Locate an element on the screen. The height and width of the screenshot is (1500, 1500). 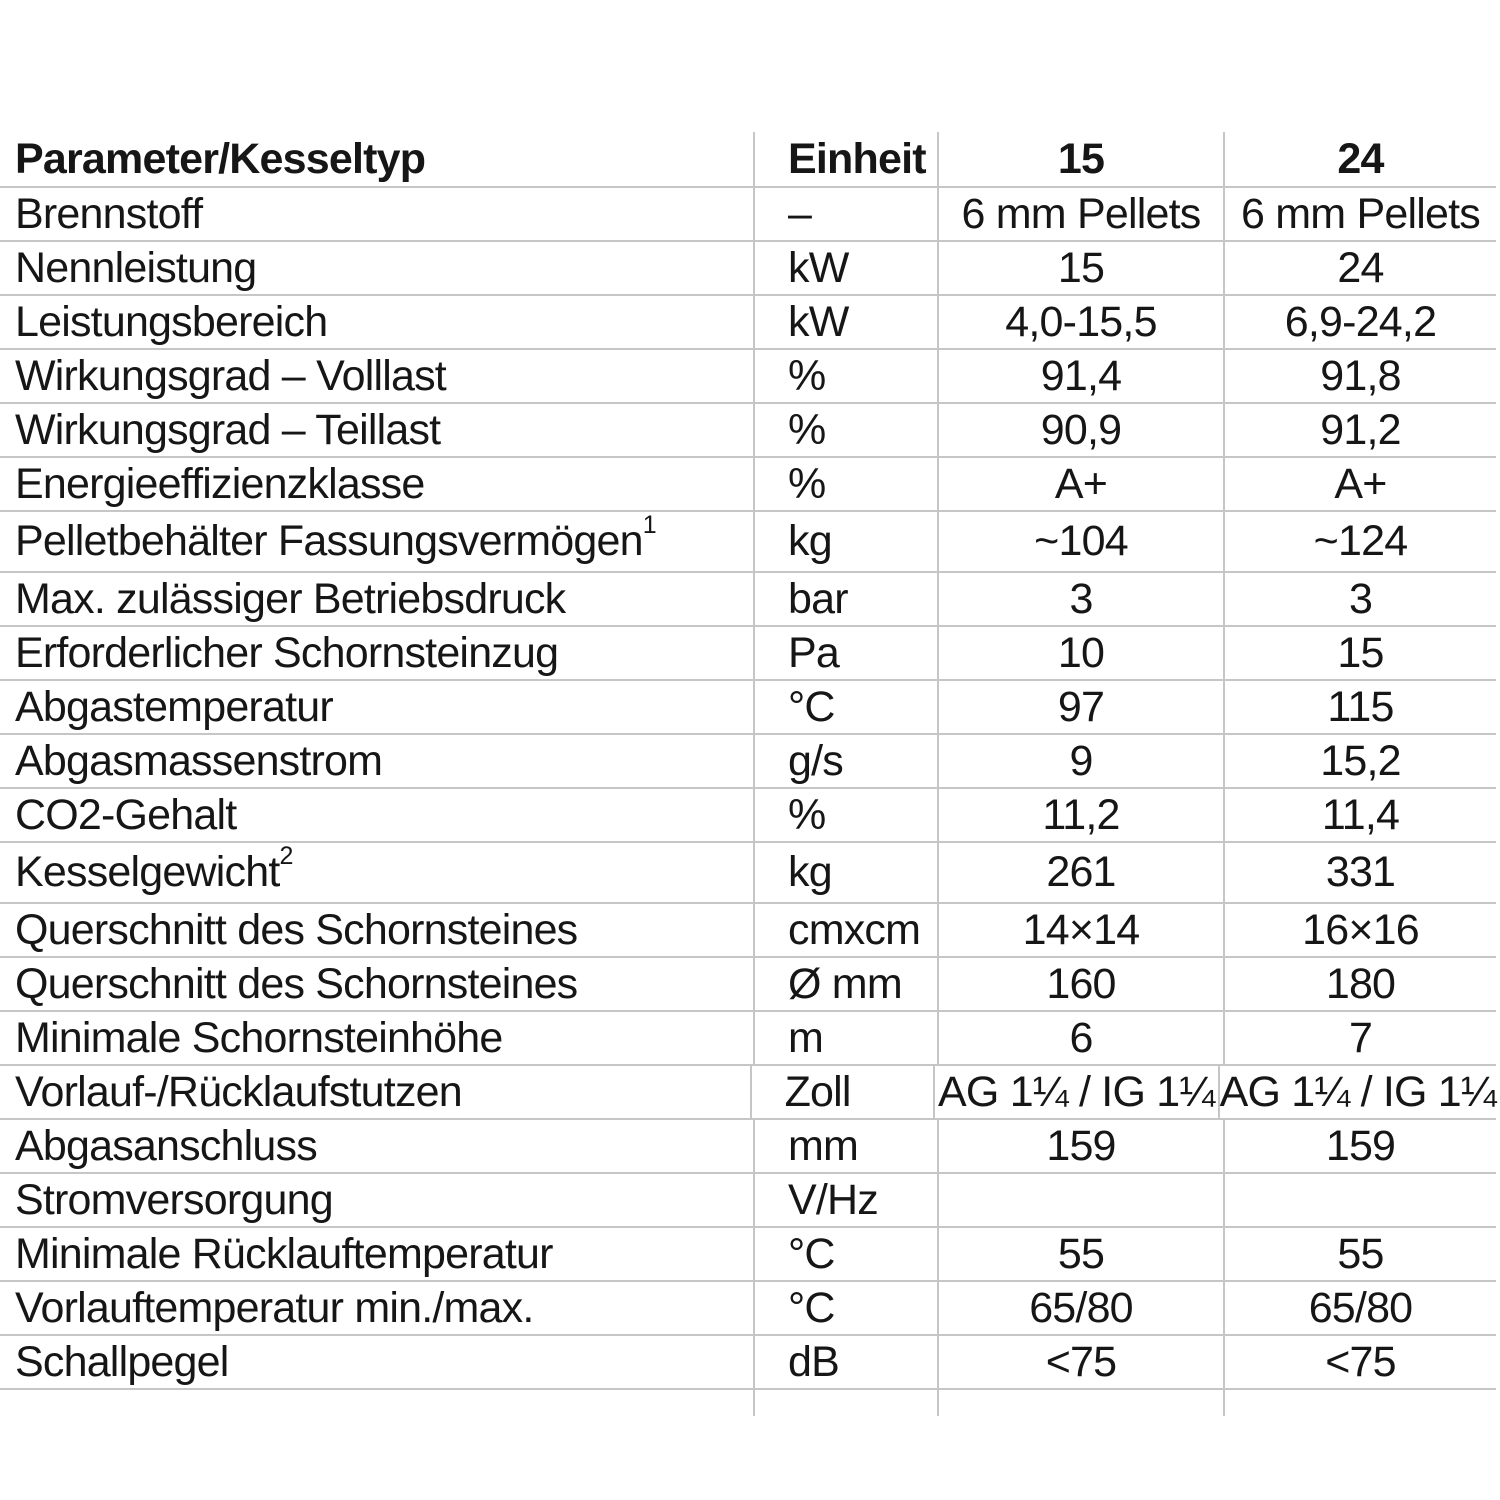
value-15: 6 mm Pellets is located at coordinates (1081, 213).